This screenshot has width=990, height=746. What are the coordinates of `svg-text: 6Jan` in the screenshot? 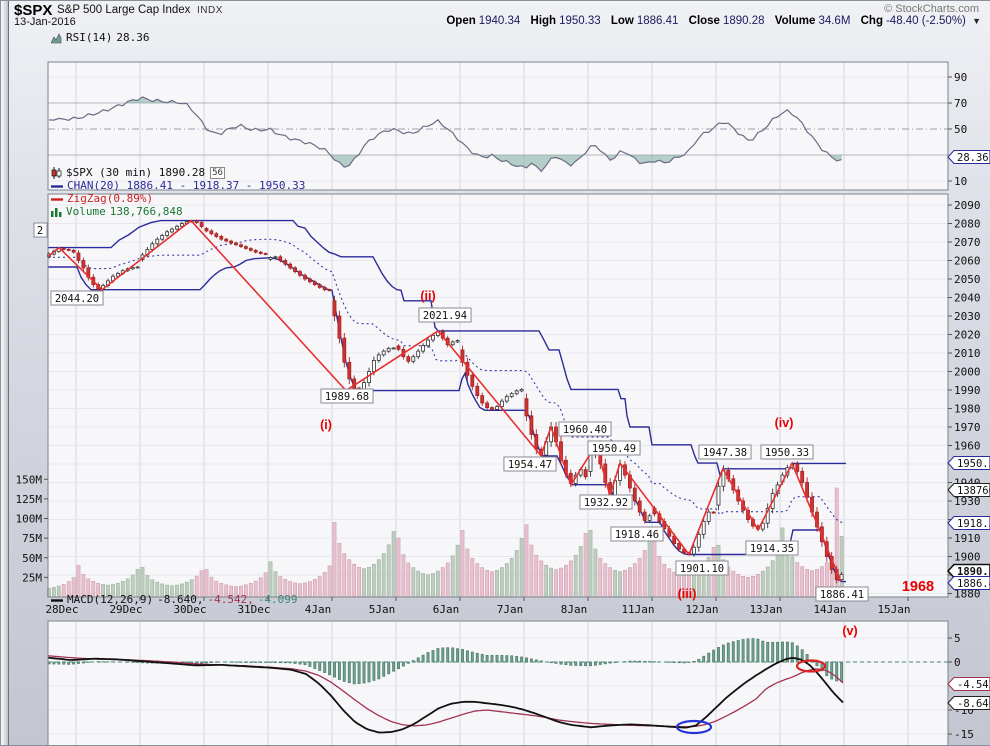 It's located at (446, 609).